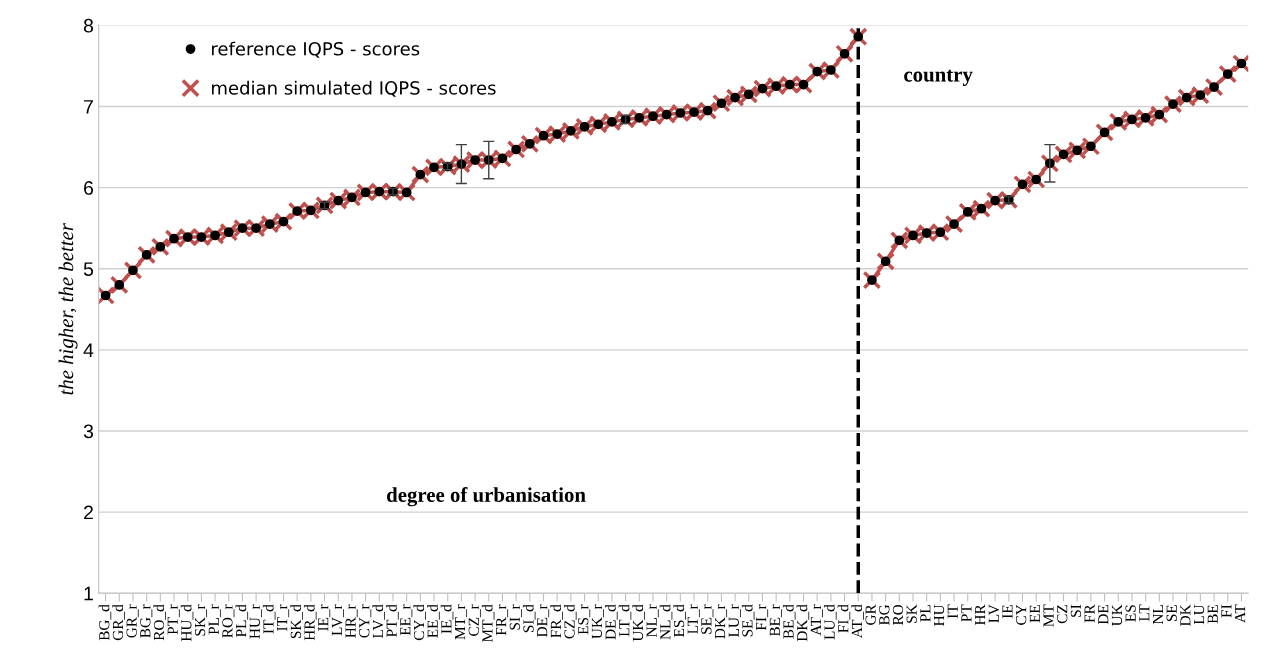 The image size is (1266, 668). I want to click on x-tick-label: HU_r, so click(255, 621).